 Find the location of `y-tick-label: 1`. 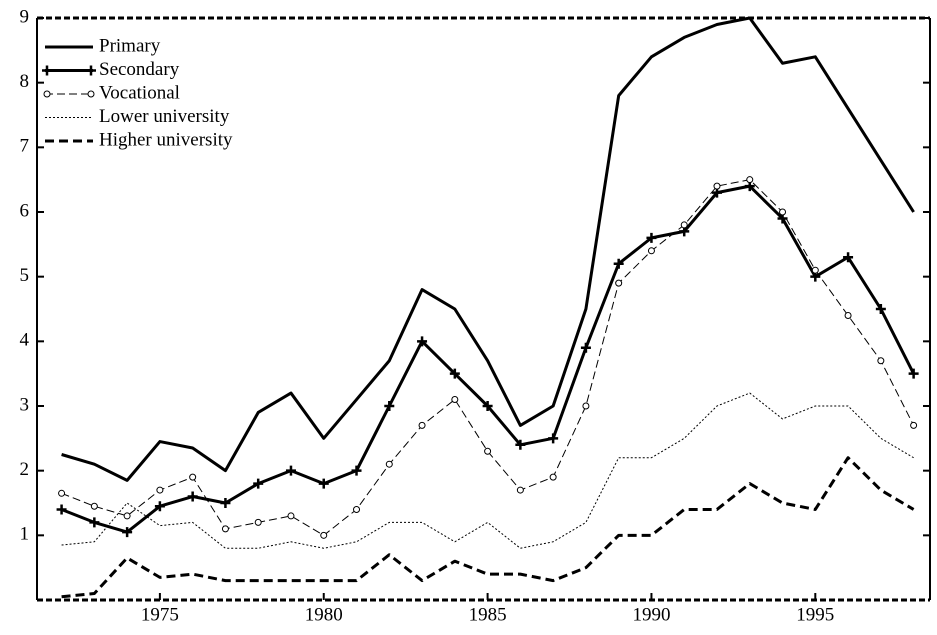

y-tick-label: 1 is located at coordinates (25, 534).